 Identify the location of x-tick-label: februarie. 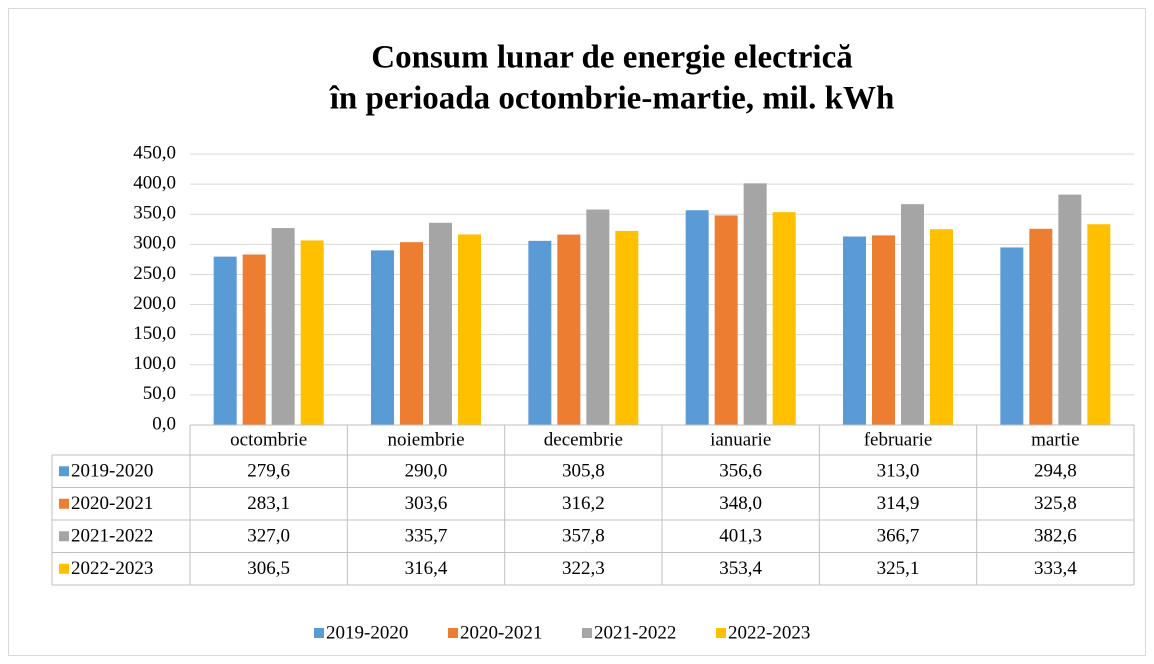
(898, 439).